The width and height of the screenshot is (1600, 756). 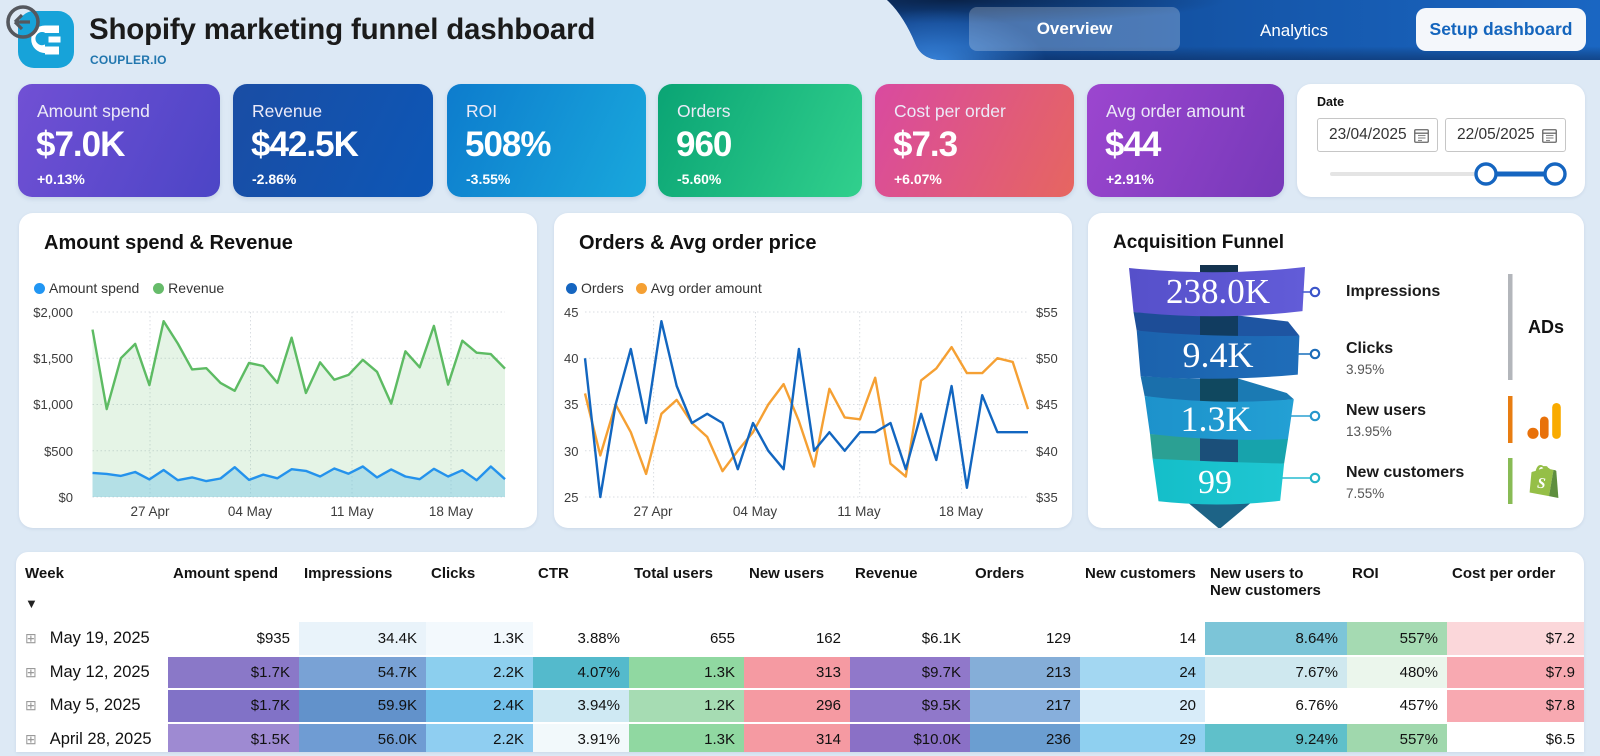 I want to click on svg-text: 99, so click(x=1215, y=482).